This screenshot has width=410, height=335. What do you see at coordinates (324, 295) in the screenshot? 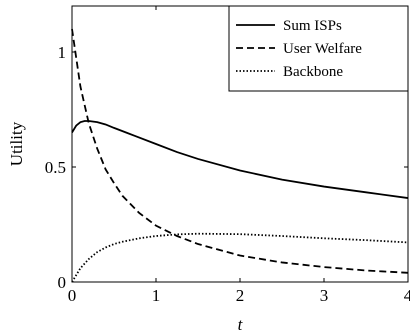
I see `x-tick-label: 3` at bounding box center [324, 295].